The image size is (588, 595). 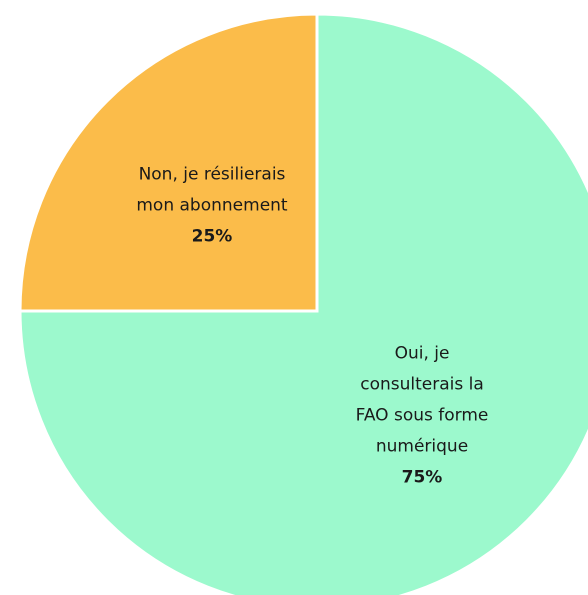 I want to click on category-label: Non, je résilierais mon abonnement, so click(x=212, y=190).